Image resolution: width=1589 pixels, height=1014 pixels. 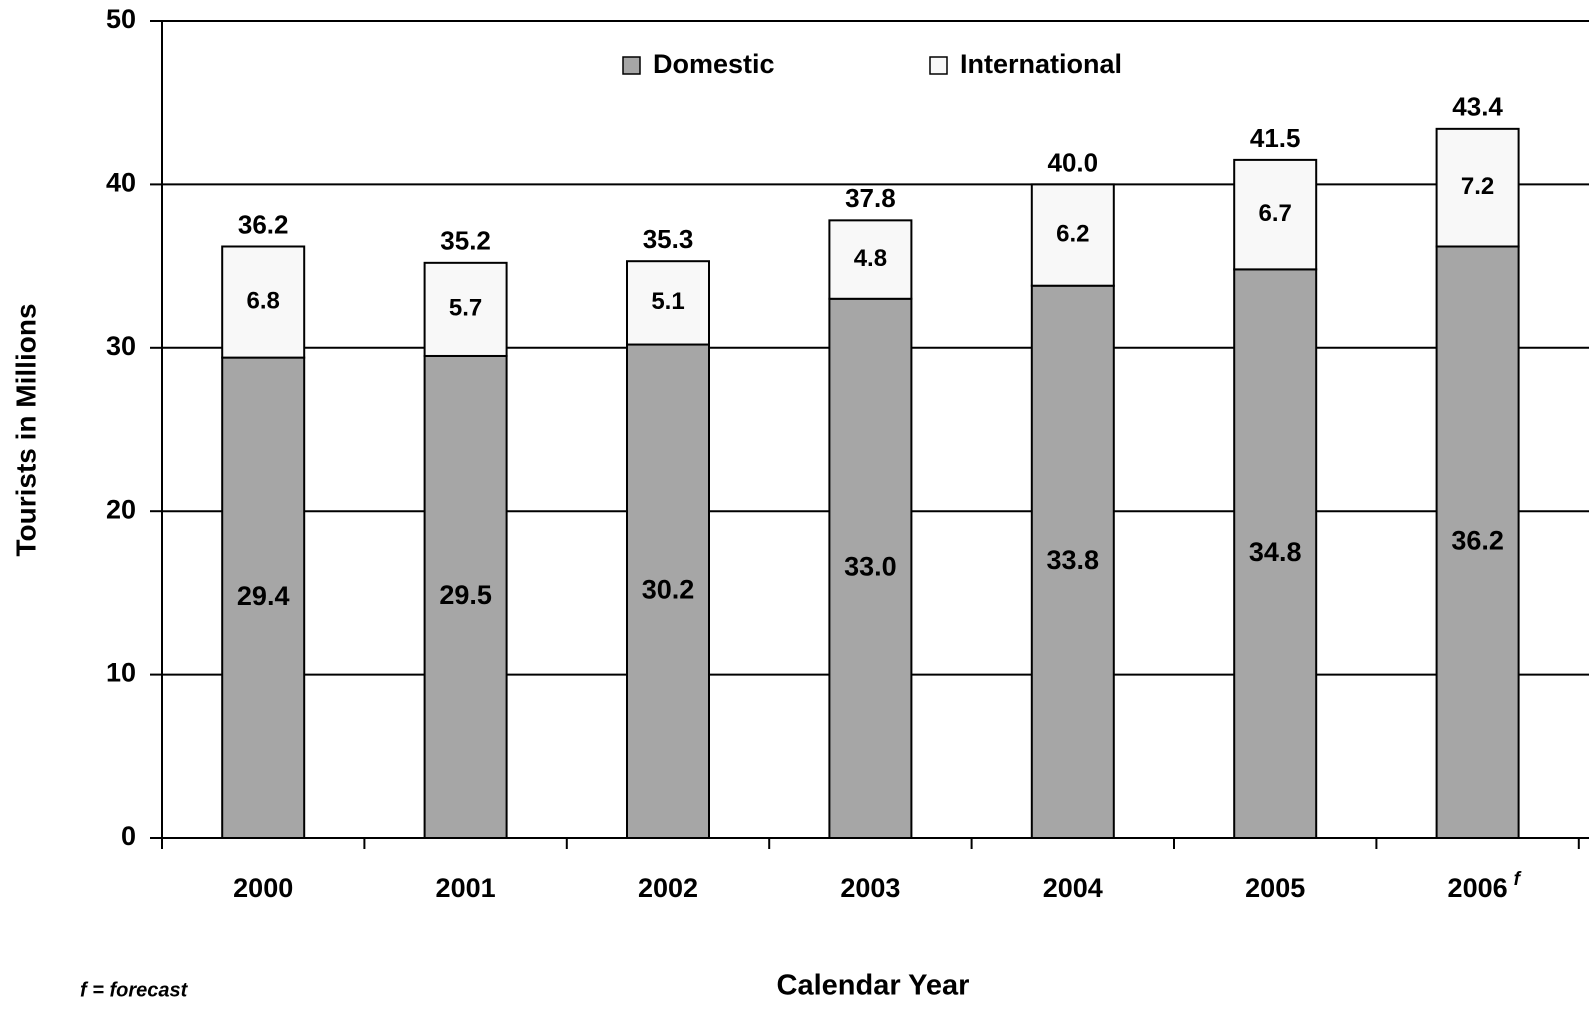 What do you see at coordinates (1073, 888) in the screenshot?
I see `x-tick-label: 2004` at bounding box center [1073, 888].